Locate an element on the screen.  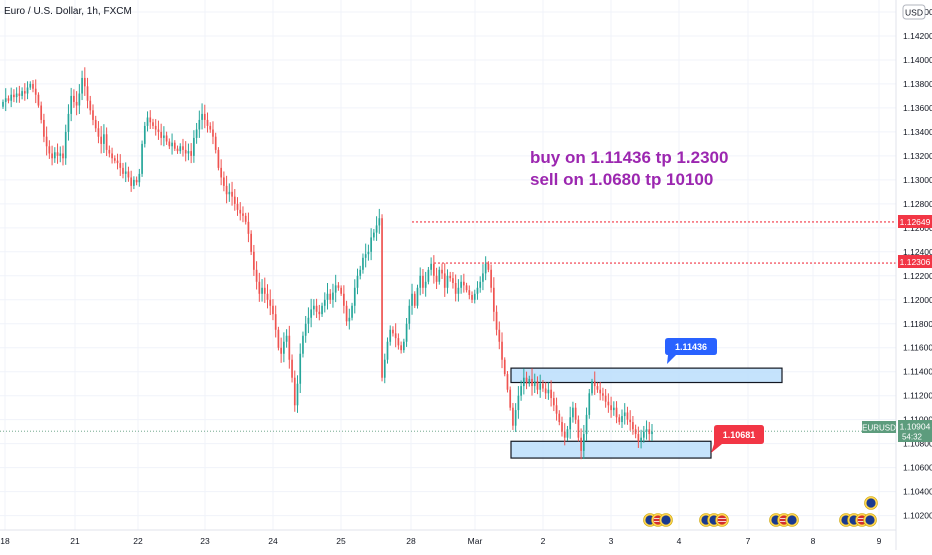
upper-zone-callout: 1.11436 is located at coordinates (691, 351).